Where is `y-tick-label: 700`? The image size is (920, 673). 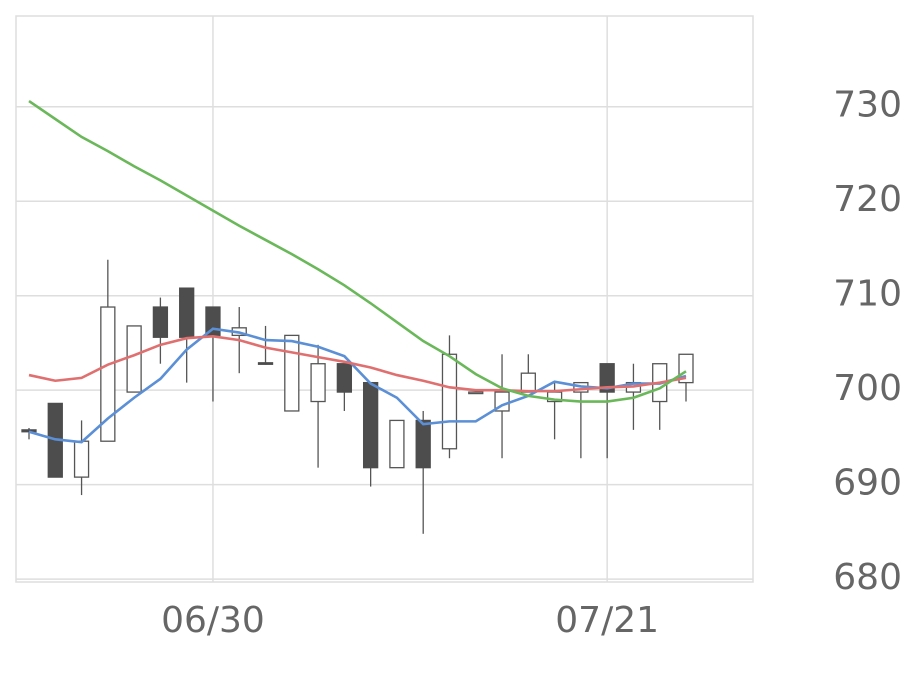 y-tick-label: 700 is located at coordinates (867, 388).